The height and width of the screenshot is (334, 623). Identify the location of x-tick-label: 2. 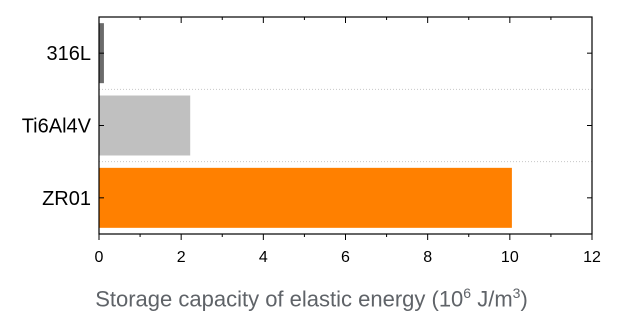
(181, 257).